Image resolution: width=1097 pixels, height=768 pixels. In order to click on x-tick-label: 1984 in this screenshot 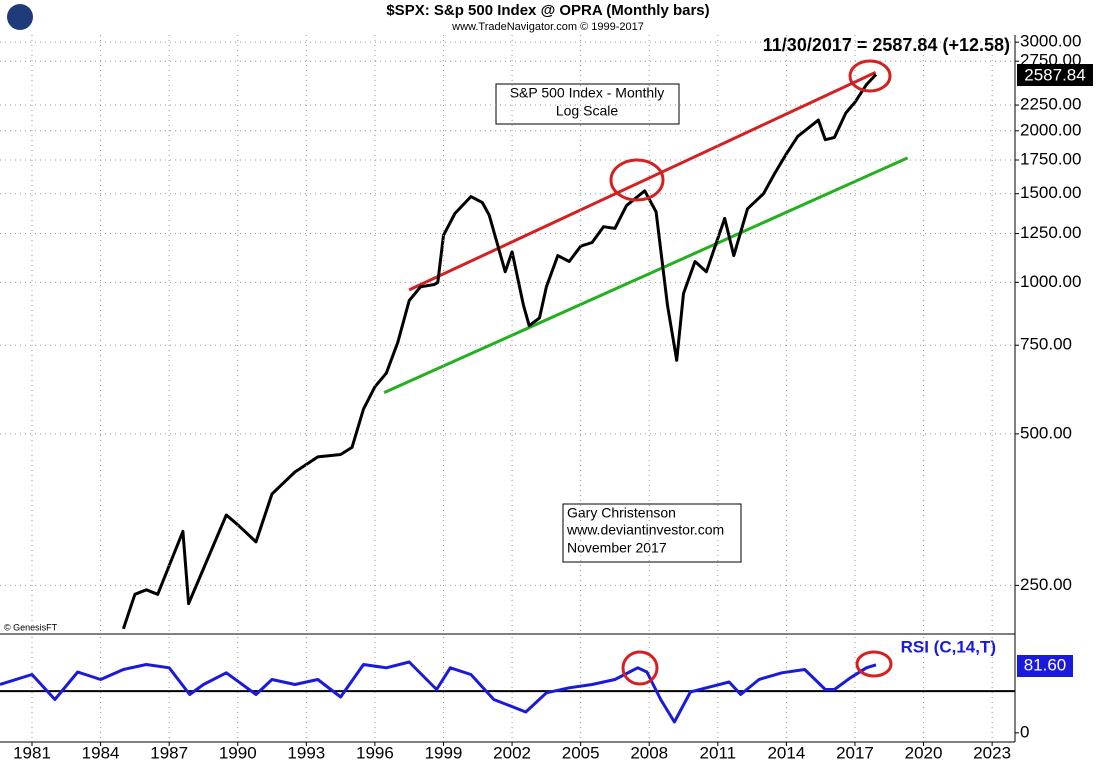, I will do `click(101, 752)`.